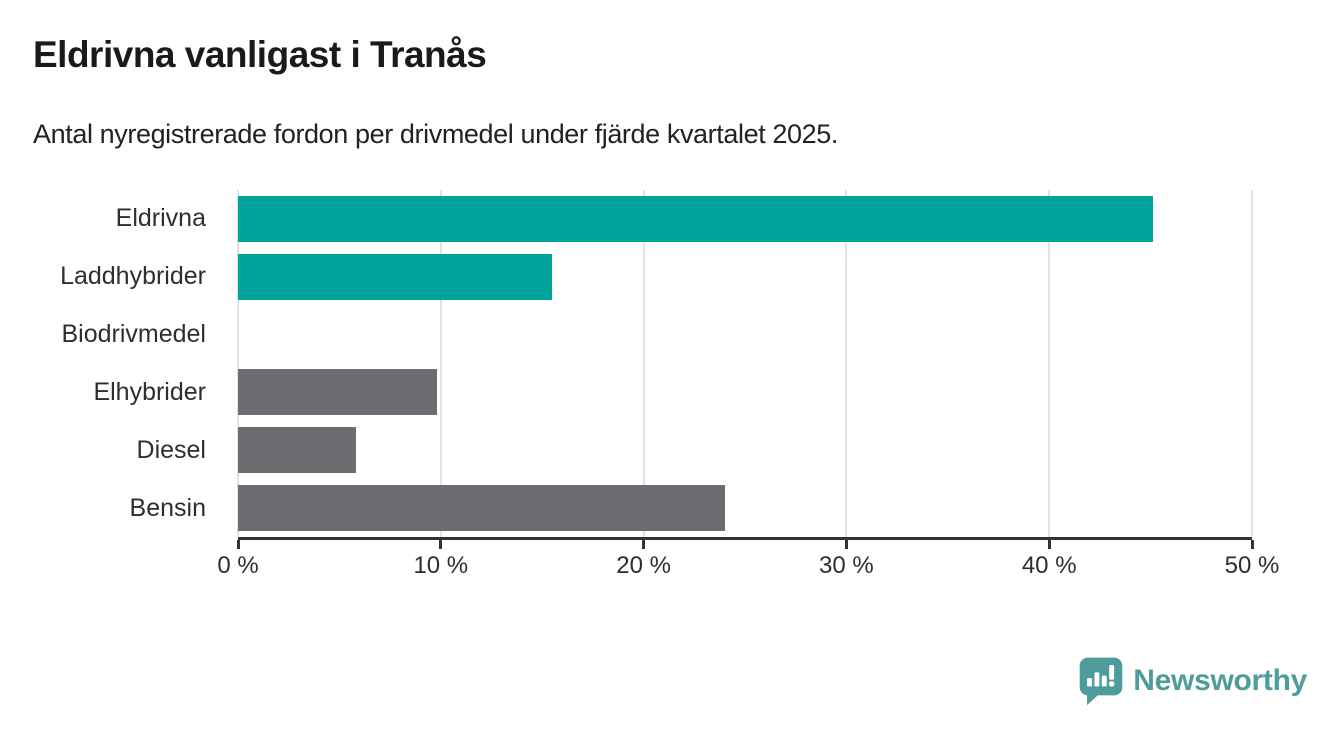 The width and height of the screenshot is (1340, 733). Describe the element at coordinates (481, 508) in the screenshot. I see `bar-bensin` at that location.